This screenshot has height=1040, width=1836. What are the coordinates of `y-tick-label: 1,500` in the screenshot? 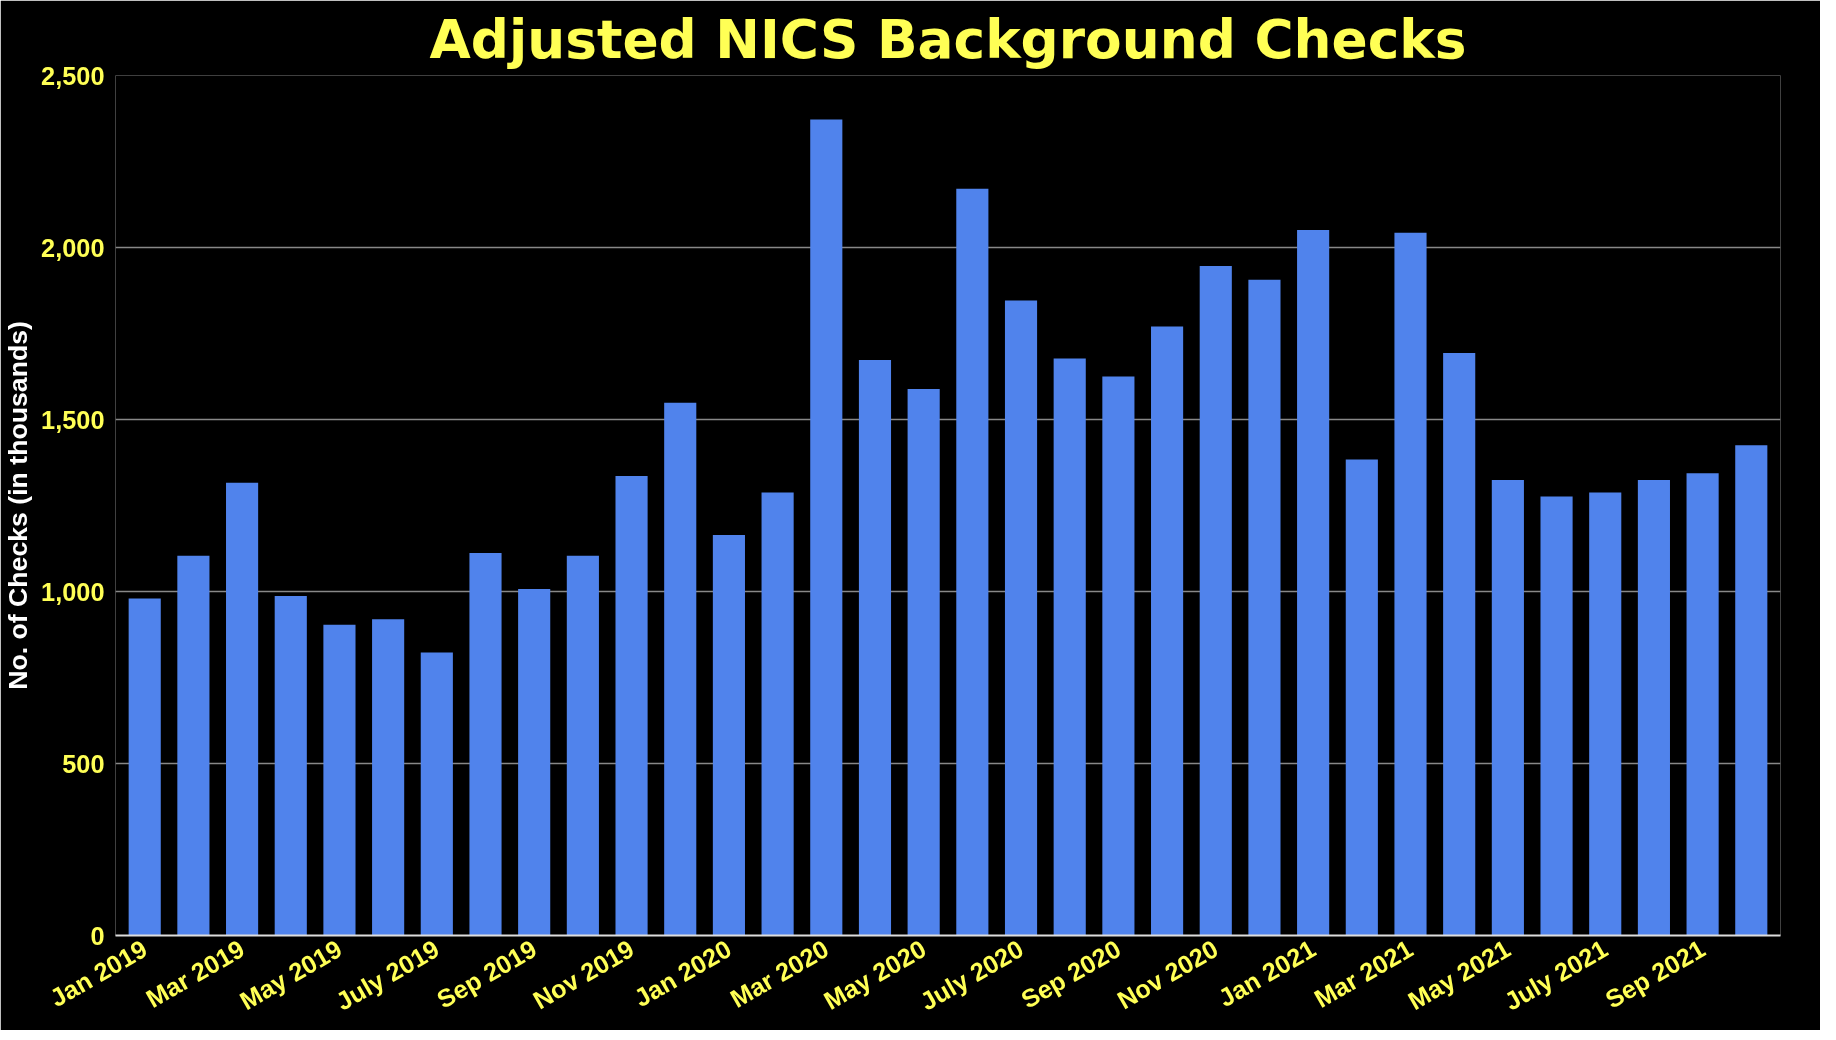 It's located at (73, 419).